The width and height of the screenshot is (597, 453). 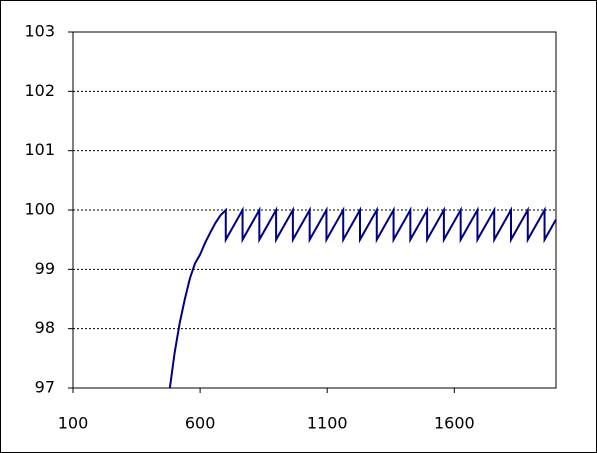 I want to click on y-tick-label: 97, so click(x=45, y=387).